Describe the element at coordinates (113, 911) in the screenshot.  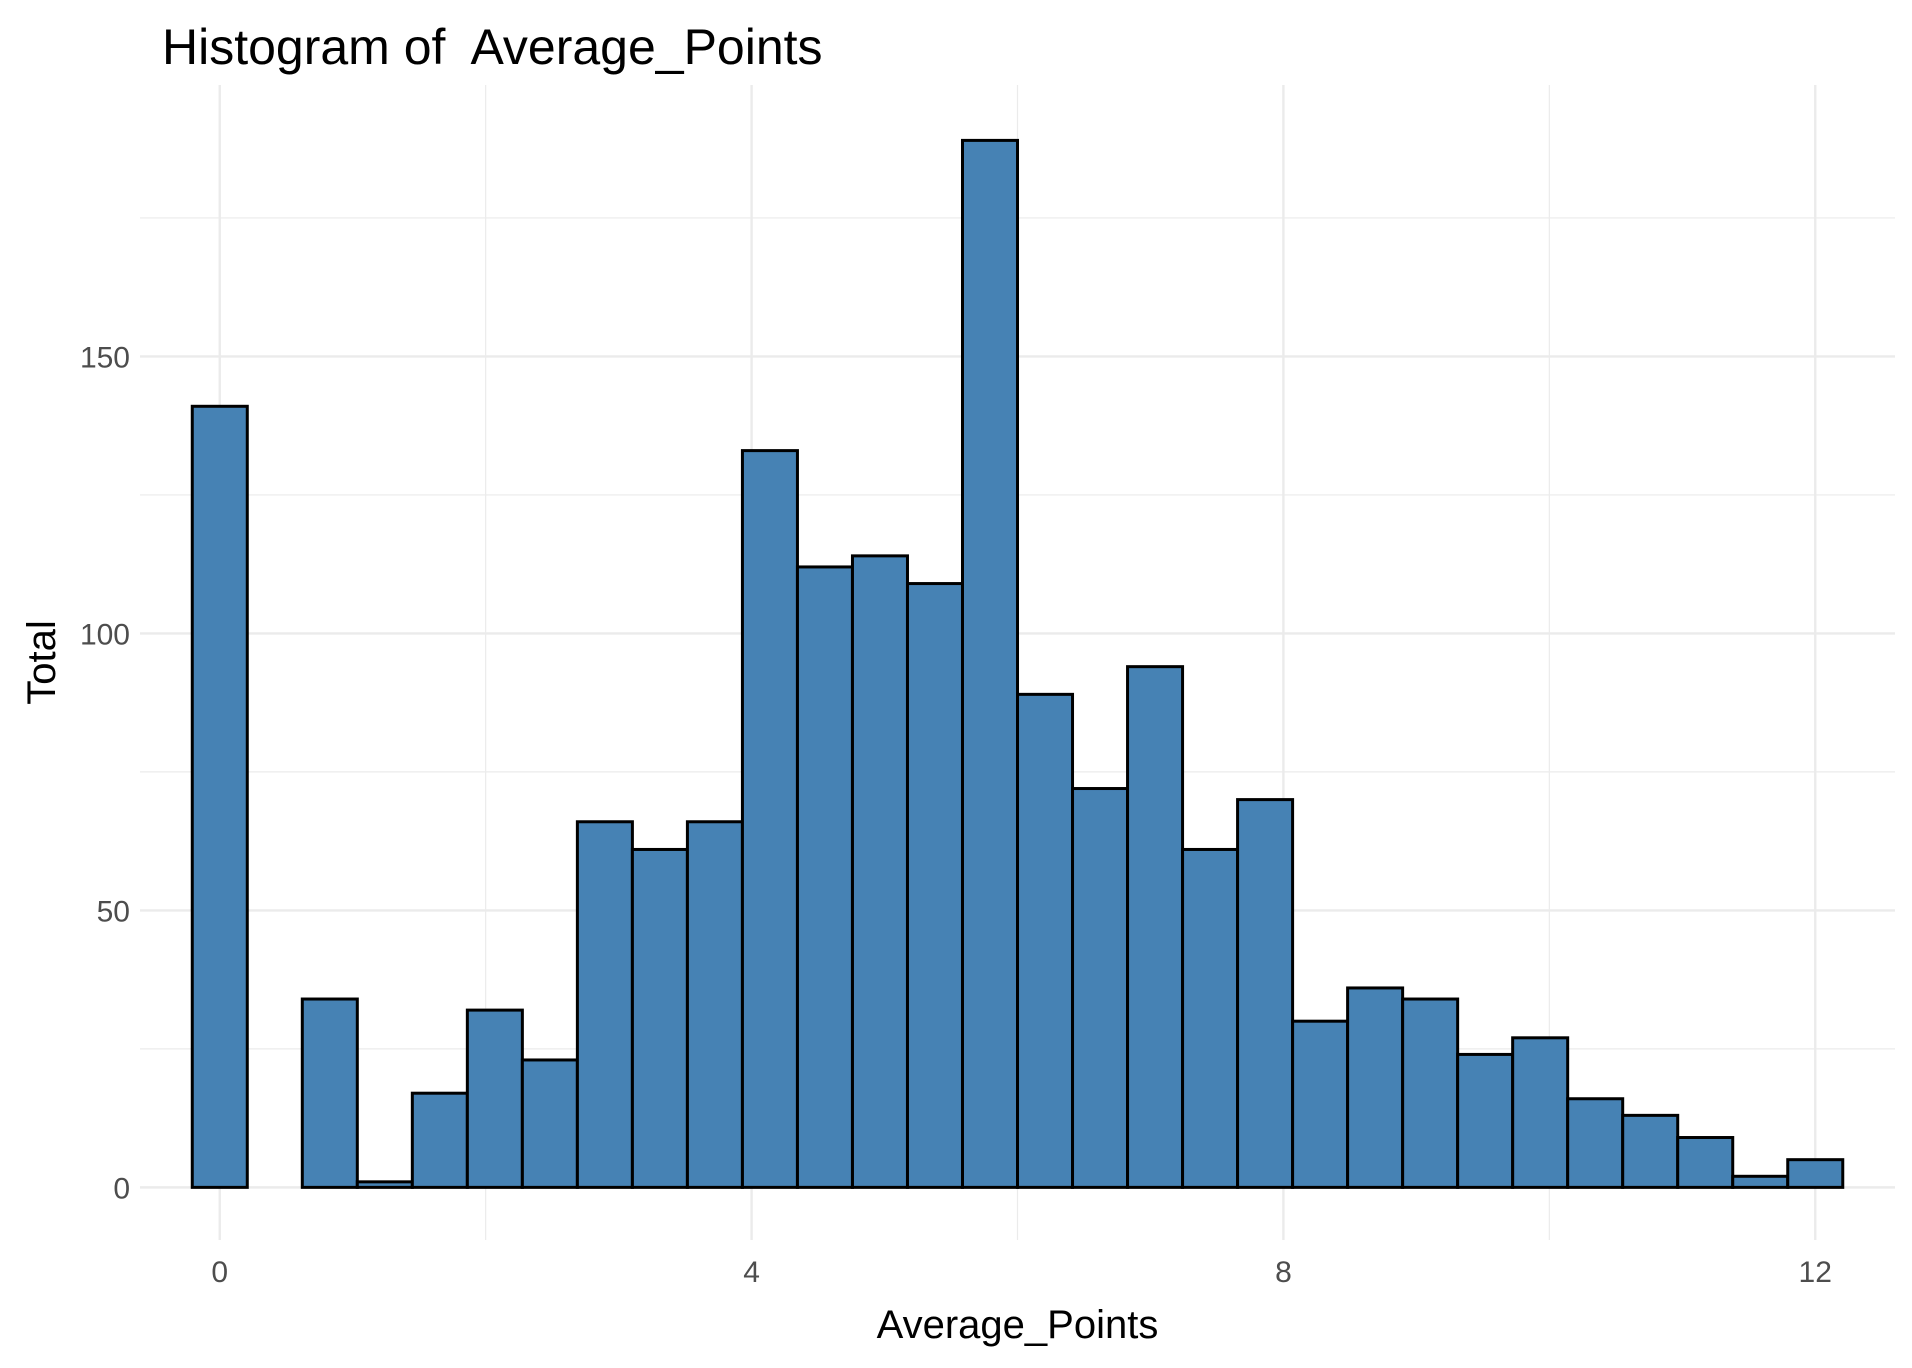
I see `y-tick-label: 50` at that location.